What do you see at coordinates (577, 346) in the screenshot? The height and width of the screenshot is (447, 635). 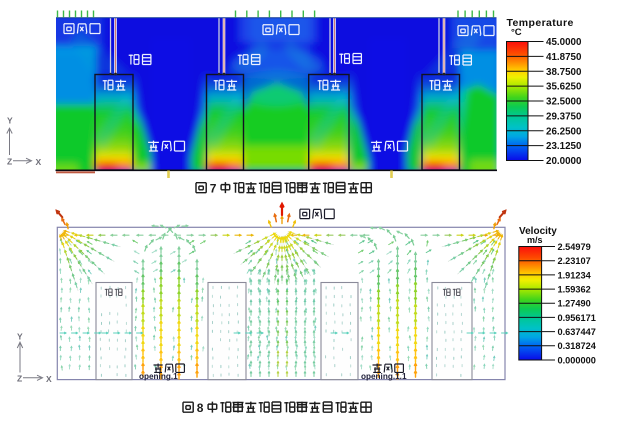 I see `svg-text: 0.318724` at bounding box center [577, 346].